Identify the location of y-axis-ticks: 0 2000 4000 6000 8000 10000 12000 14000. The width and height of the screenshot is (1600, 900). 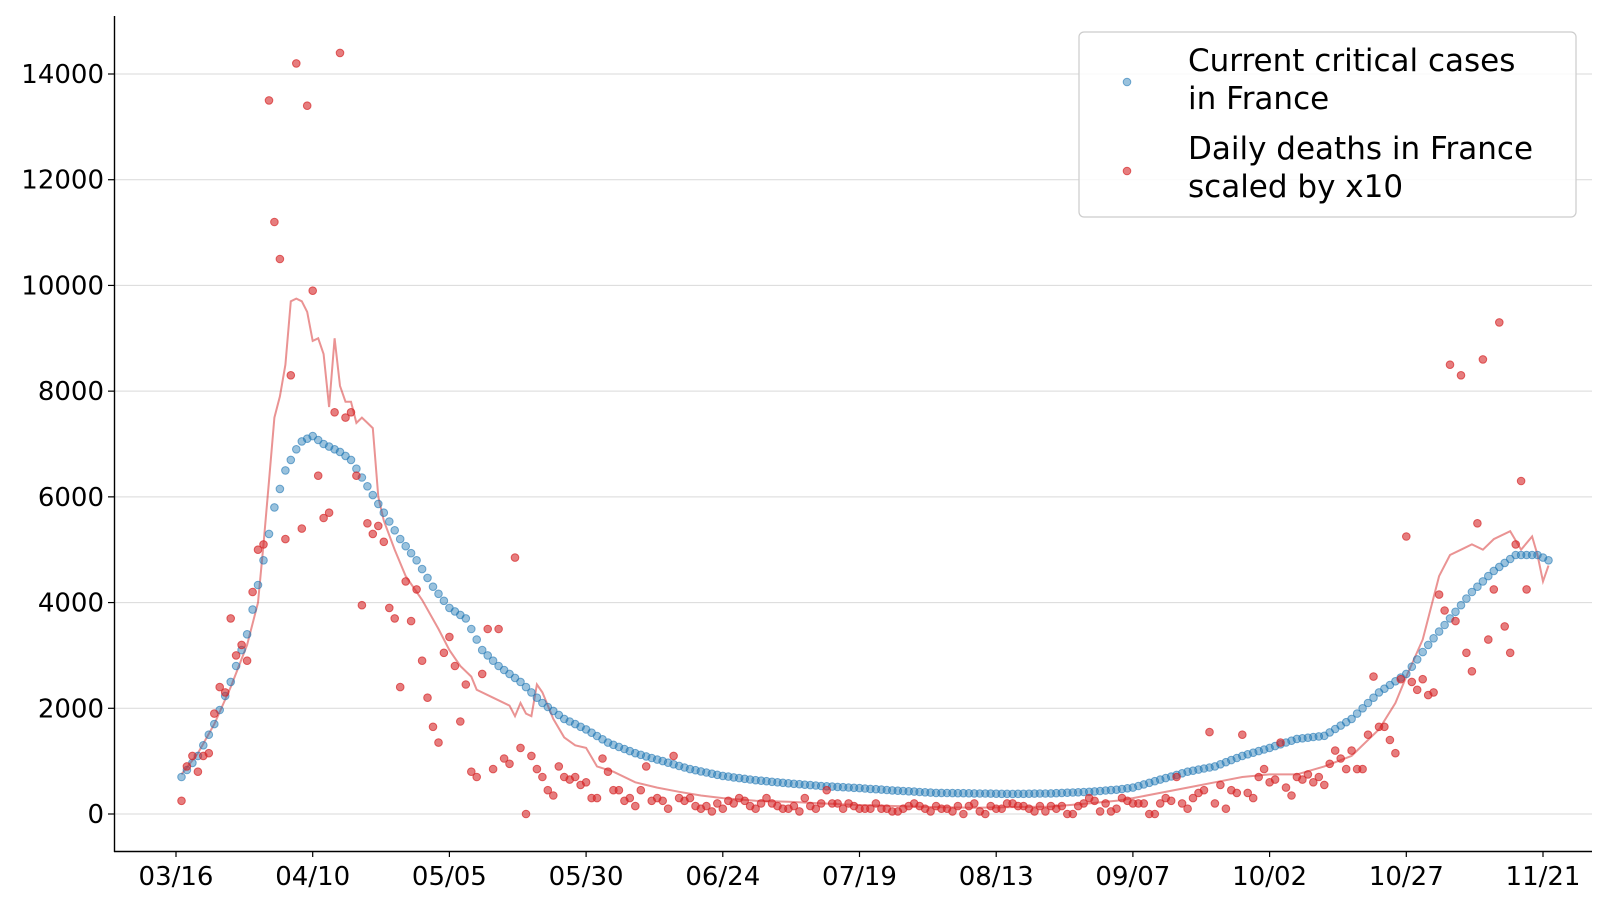
(67, 445).